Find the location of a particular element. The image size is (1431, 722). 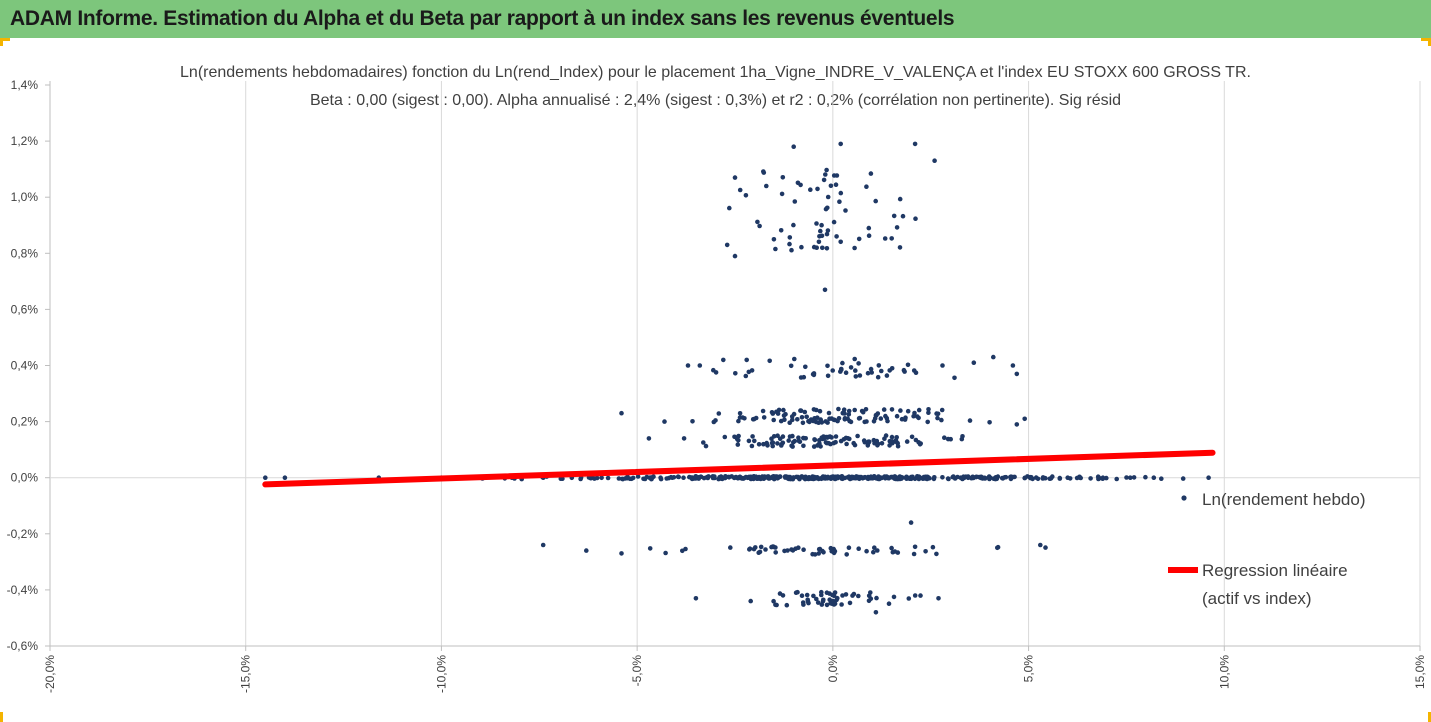

y-tick-label: 1,4% is located at coordinates (25, 85).